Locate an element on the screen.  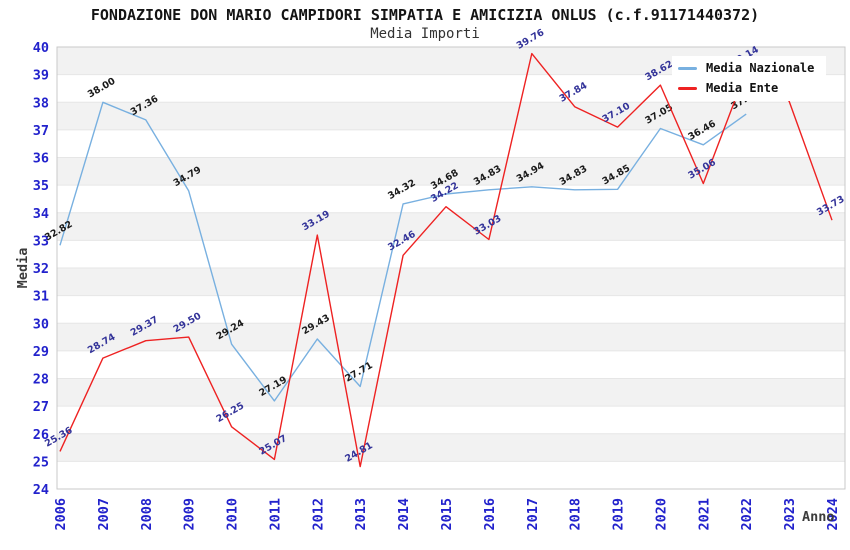
x-tick-label: 2023 is located at coordinates (790, 514).